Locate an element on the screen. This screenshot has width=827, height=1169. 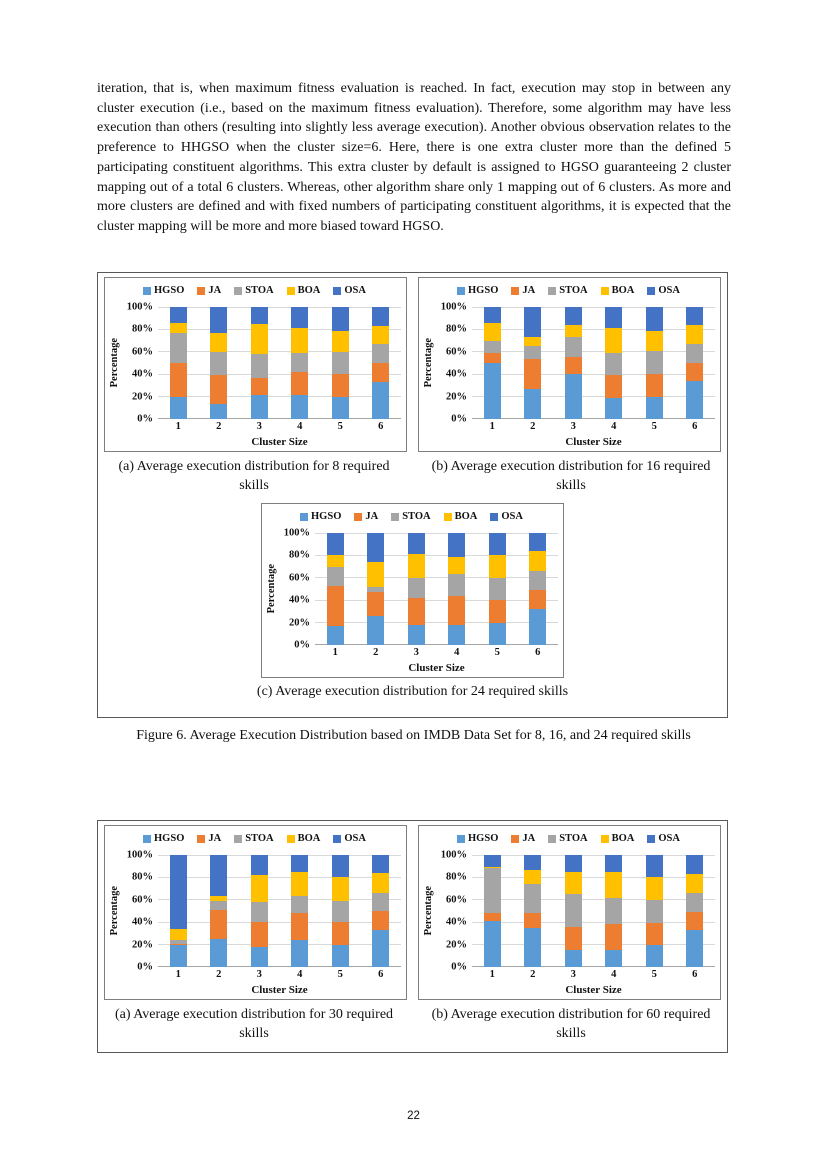
y-axis-title: Percentage is located at coordinates (114, 911).